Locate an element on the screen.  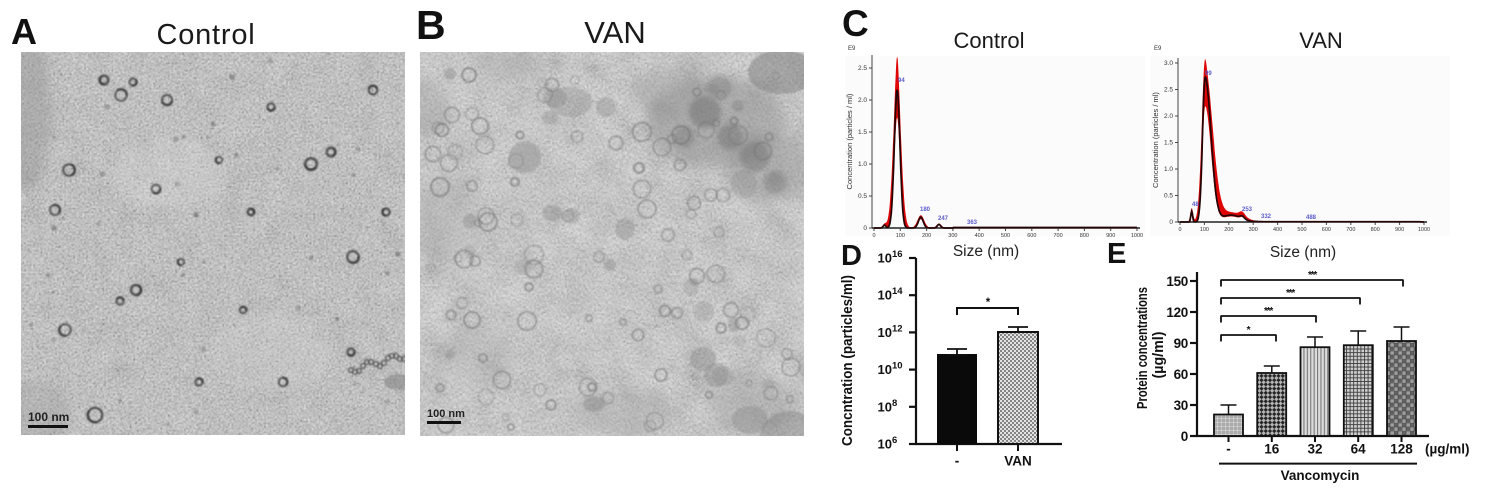
svg-text: VAN is located at coordinates (1018, 461).